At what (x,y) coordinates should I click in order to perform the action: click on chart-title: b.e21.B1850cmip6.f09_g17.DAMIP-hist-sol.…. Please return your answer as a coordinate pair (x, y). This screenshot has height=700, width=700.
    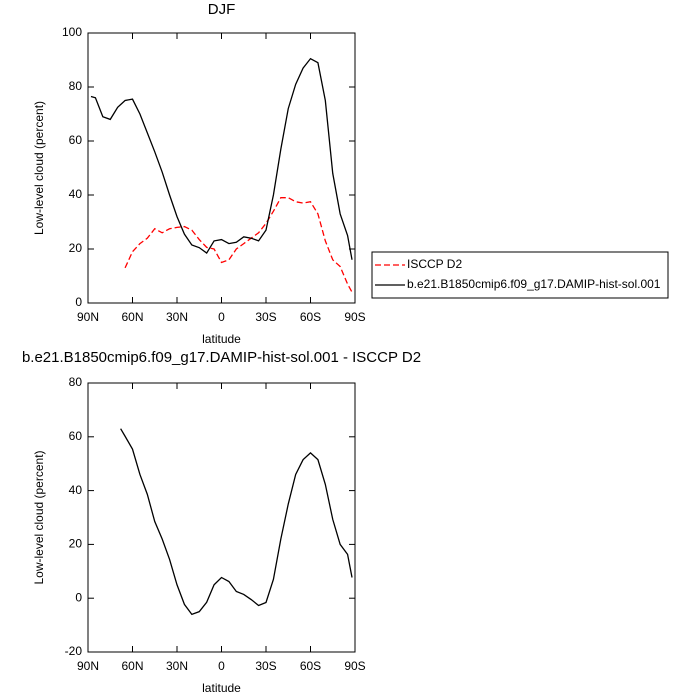
    Looking at the image, I should click on (221, 357).